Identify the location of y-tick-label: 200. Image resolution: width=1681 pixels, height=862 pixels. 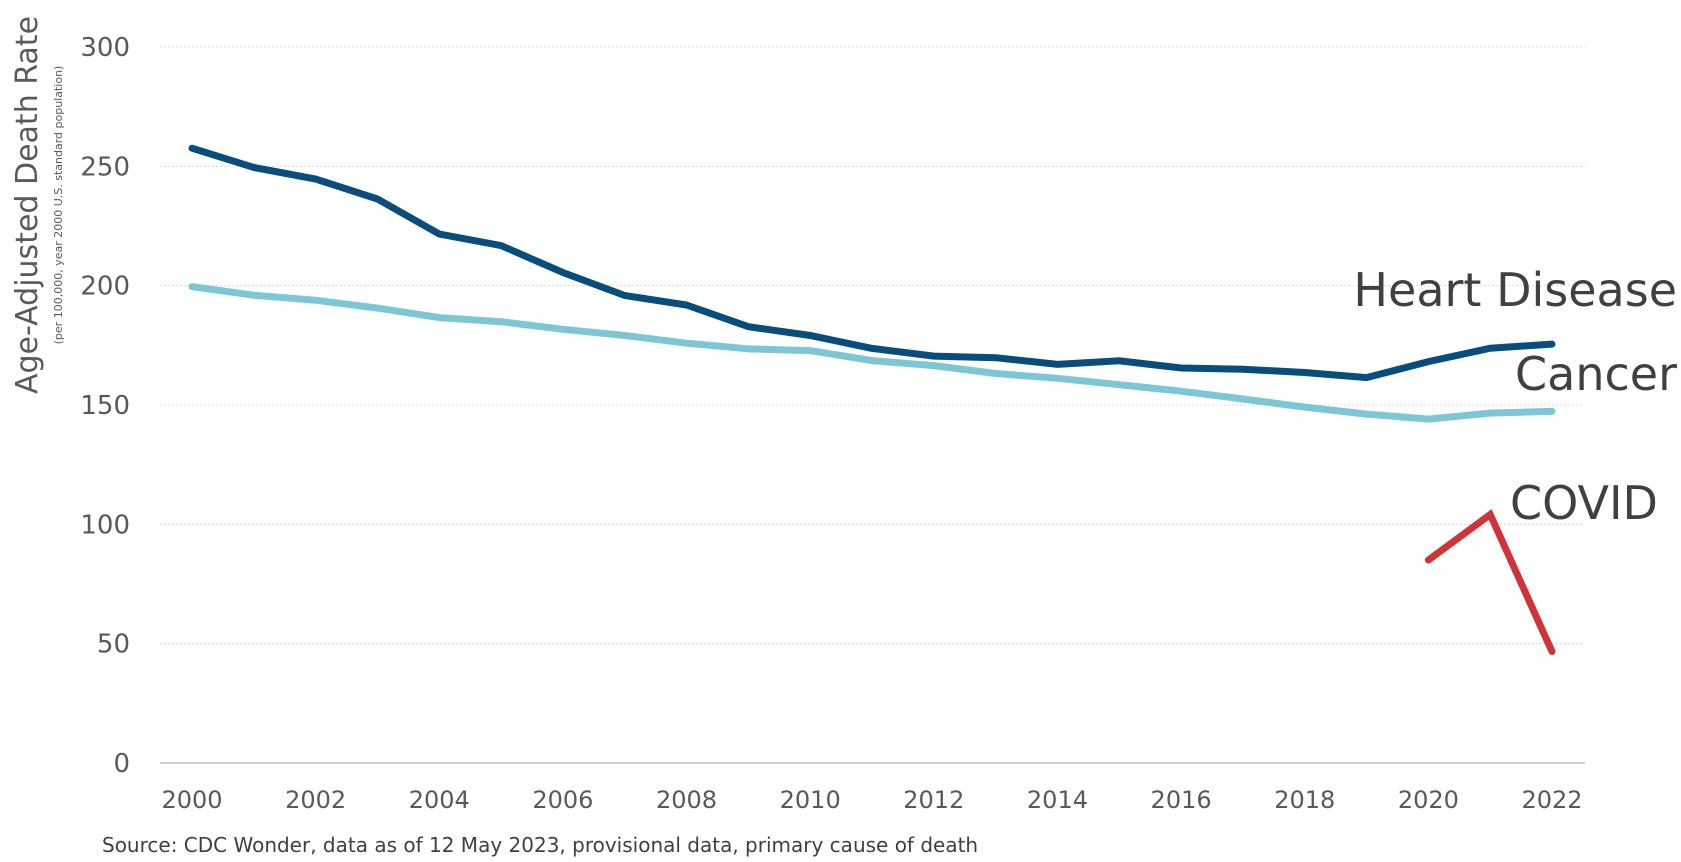
(105, 287).